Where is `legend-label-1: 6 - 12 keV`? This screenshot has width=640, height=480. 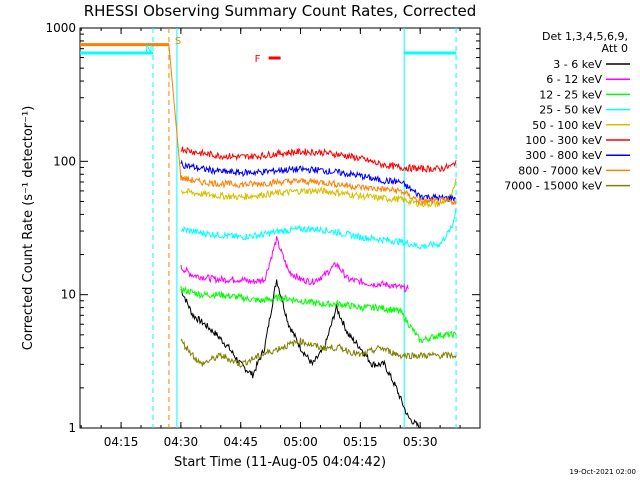
legend-label-1: 6 - 12 keV is located at coordinates (574, 79).